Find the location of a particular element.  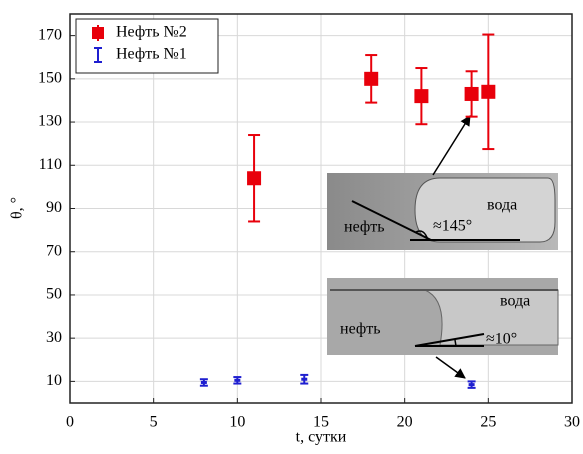

y-tick-label: 70 is located at coordinates (54, 250).